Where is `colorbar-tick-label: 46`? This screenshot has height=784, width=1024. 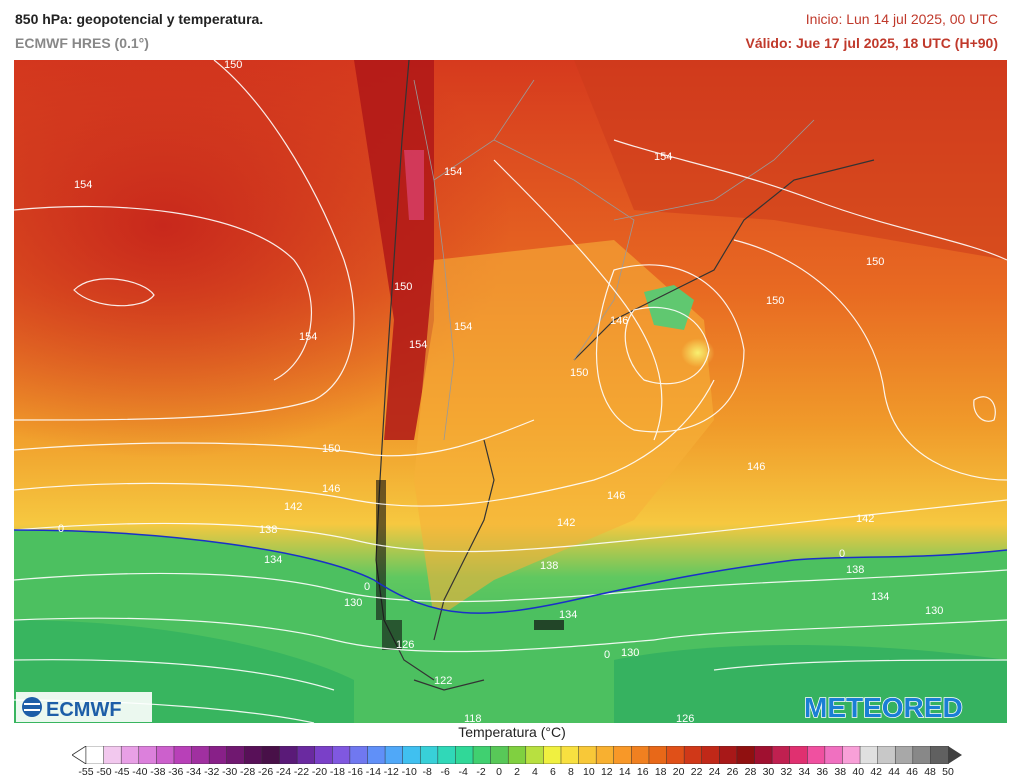
colorbar-tick-label: 46 is located at coordinates (912, 772).